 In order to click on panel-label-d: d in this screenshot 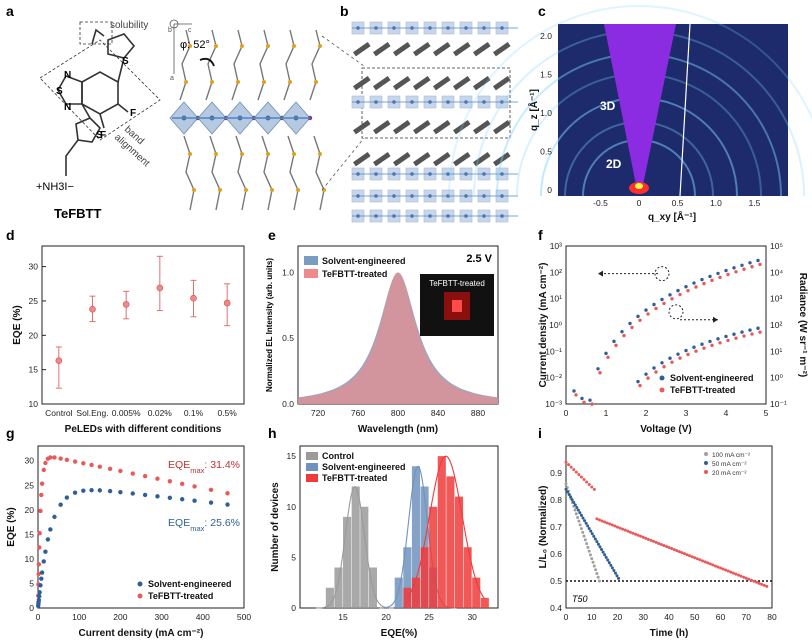, I will do `click(10, 235)`.